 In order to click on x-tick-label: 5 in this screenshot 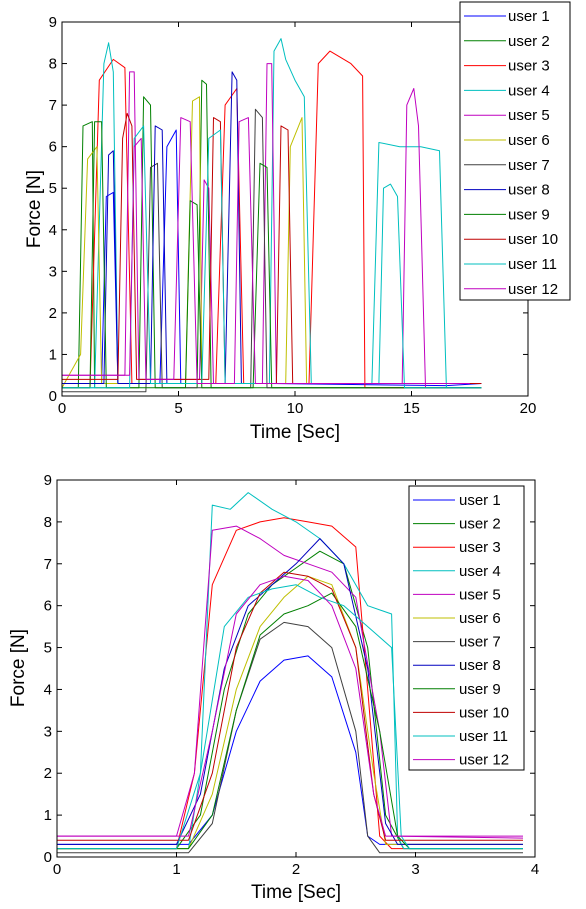, I will do `click(178, 408)`.